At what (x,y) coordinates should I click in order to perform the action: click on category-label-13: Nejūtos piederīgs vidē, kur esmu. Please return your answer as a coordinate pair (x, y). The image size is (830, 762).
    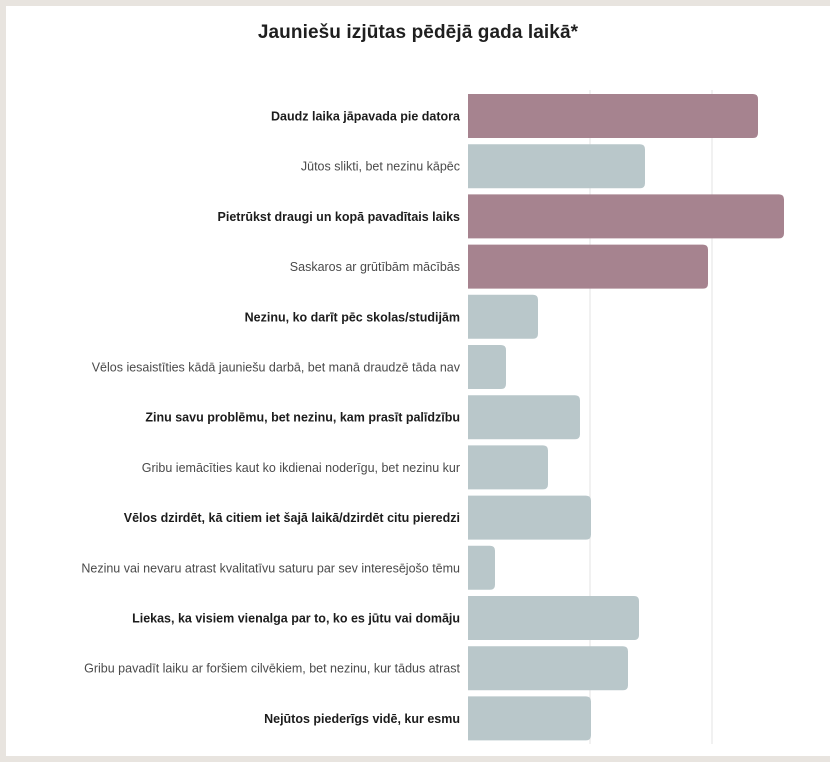
    Looking at the image, I should click on (362, 719).